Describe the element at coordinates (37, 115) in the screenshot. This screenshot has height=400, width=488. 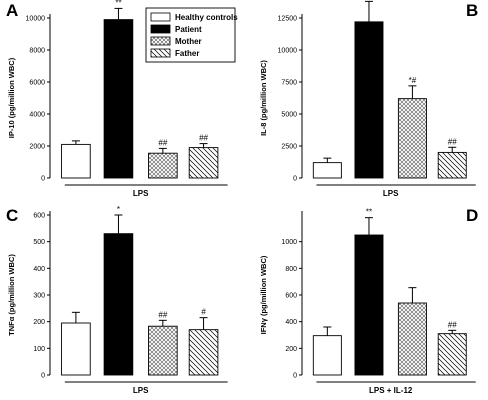
I see `y-tick-label: 4000` at that location.